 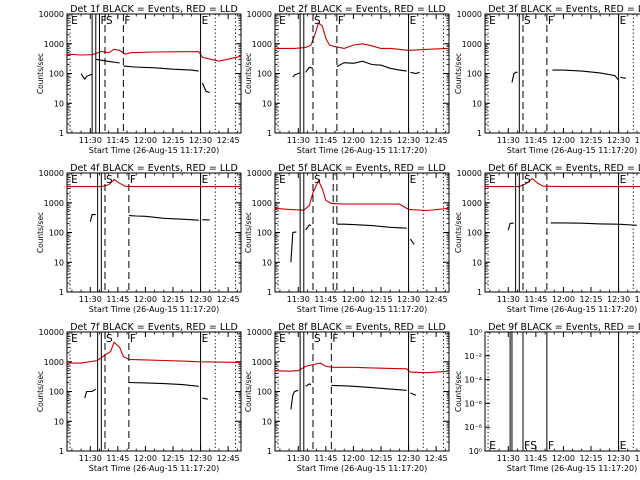 I want to click on panel-title: Det 5f BLACK = Events, RED = LLD, so click(x=362, y=168).